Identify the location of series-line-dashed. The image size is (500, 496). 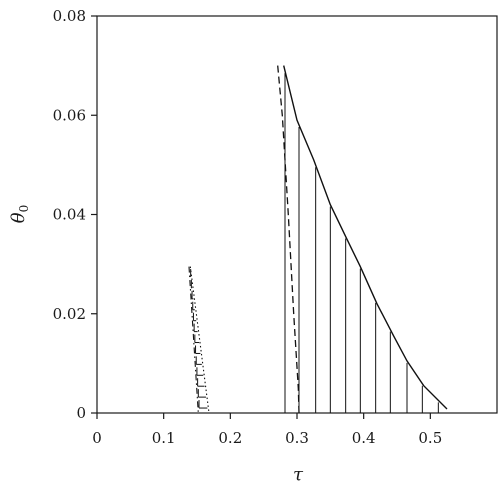
(288, 239).